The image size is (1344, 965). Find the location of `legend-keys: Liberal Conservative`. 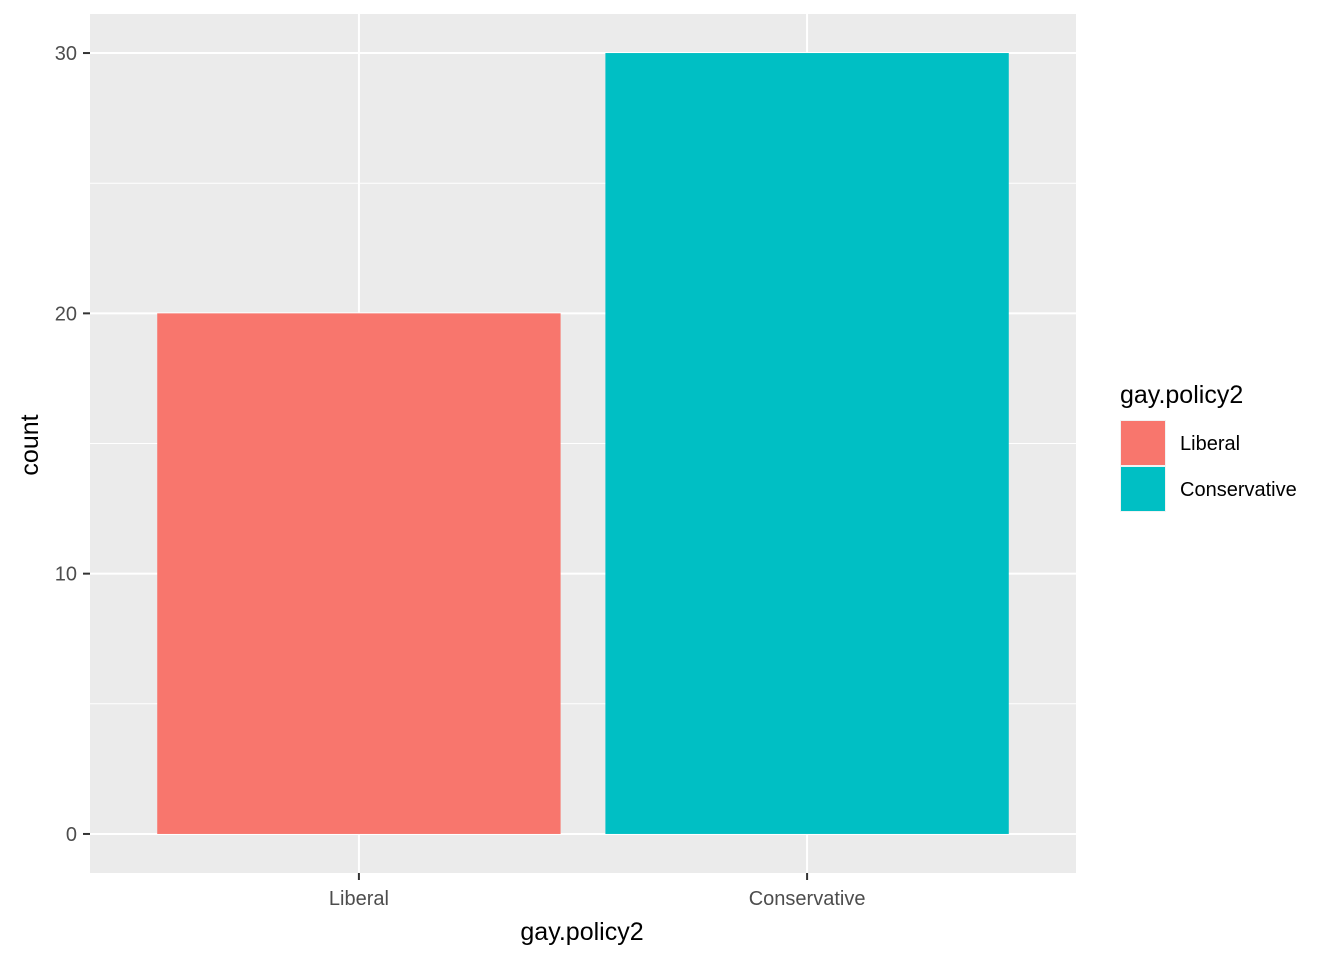

legend-keys: Liberal Conservative is located at coordinates (1208, 466).